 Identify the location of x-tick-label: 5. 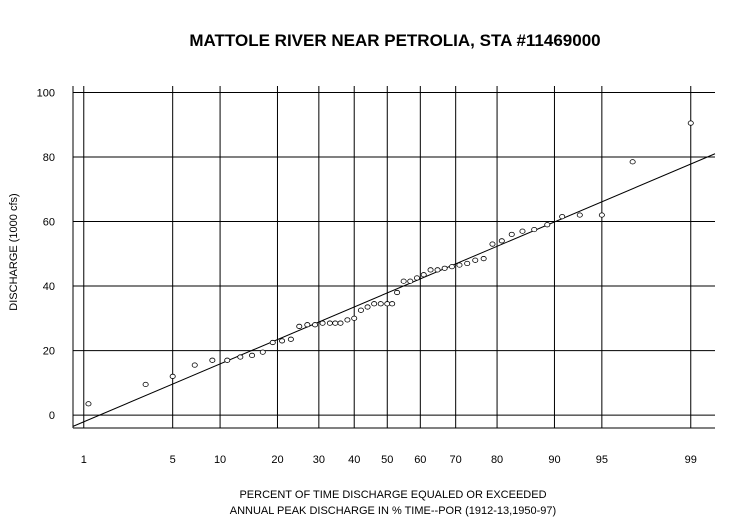
(173, 460).